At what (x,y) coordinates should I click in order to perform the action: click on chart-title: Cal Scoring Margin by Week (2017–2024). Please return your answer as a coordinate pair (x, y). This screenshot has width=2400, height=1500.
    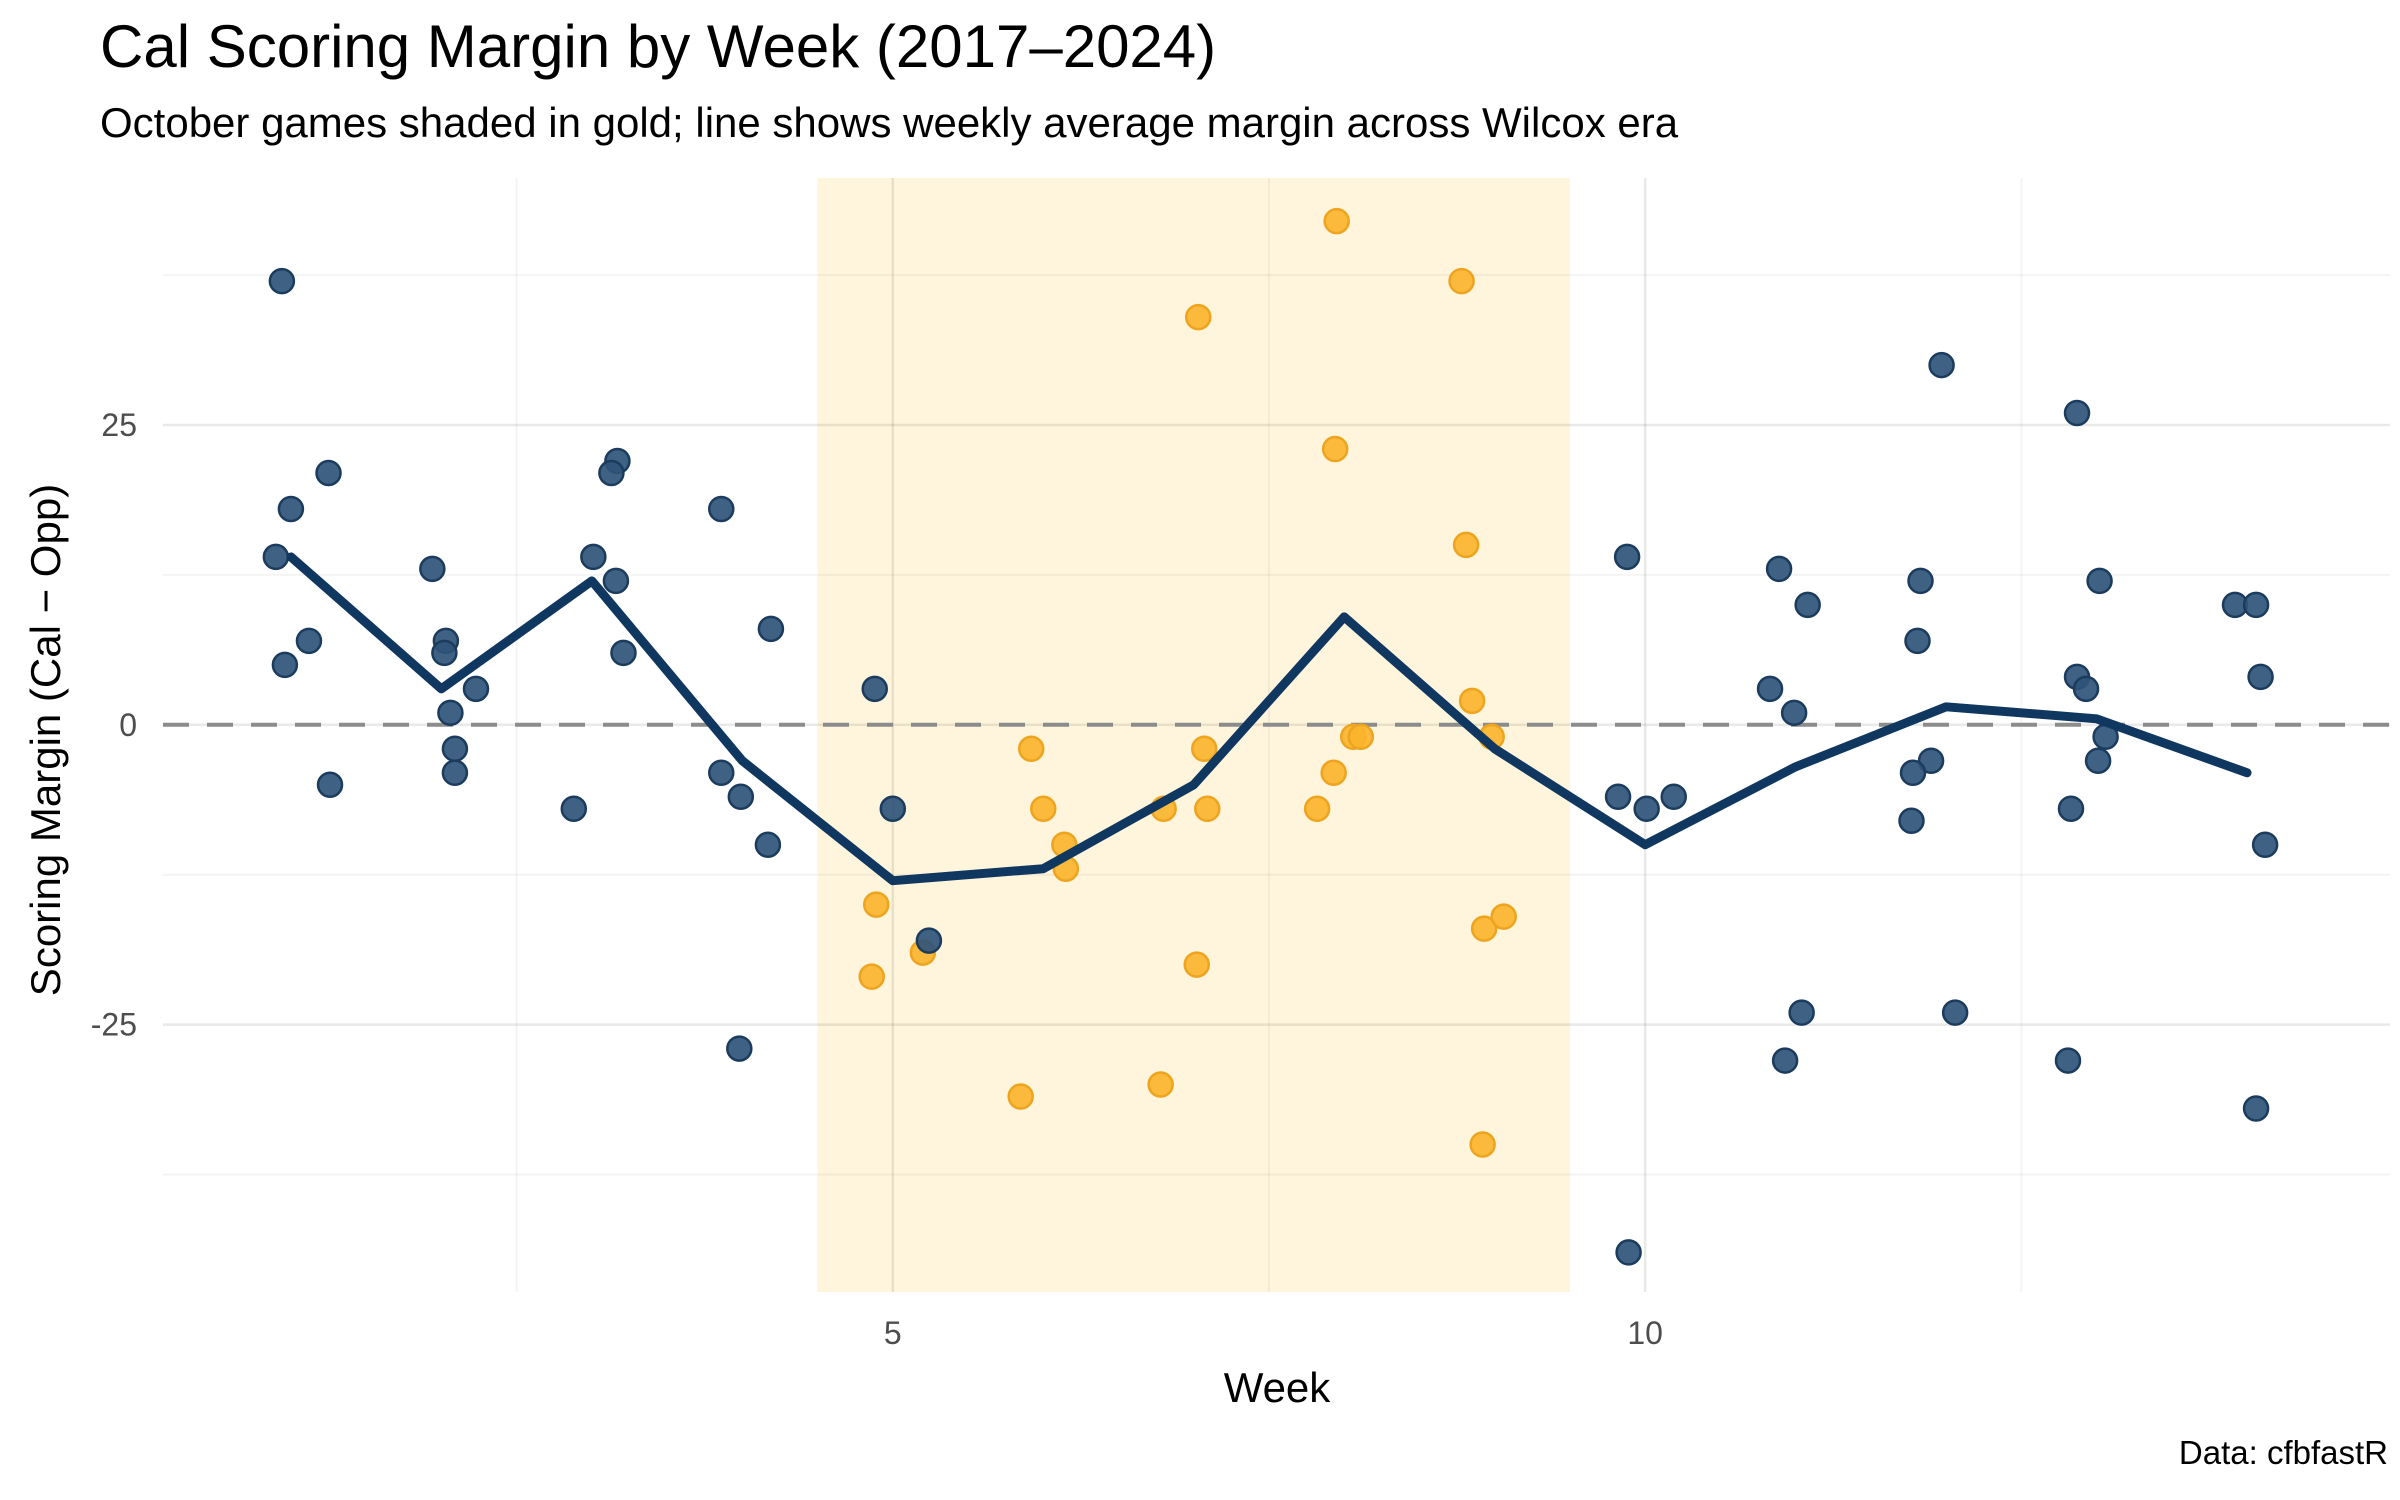
    Looking at the image, I should click on (658, 46).